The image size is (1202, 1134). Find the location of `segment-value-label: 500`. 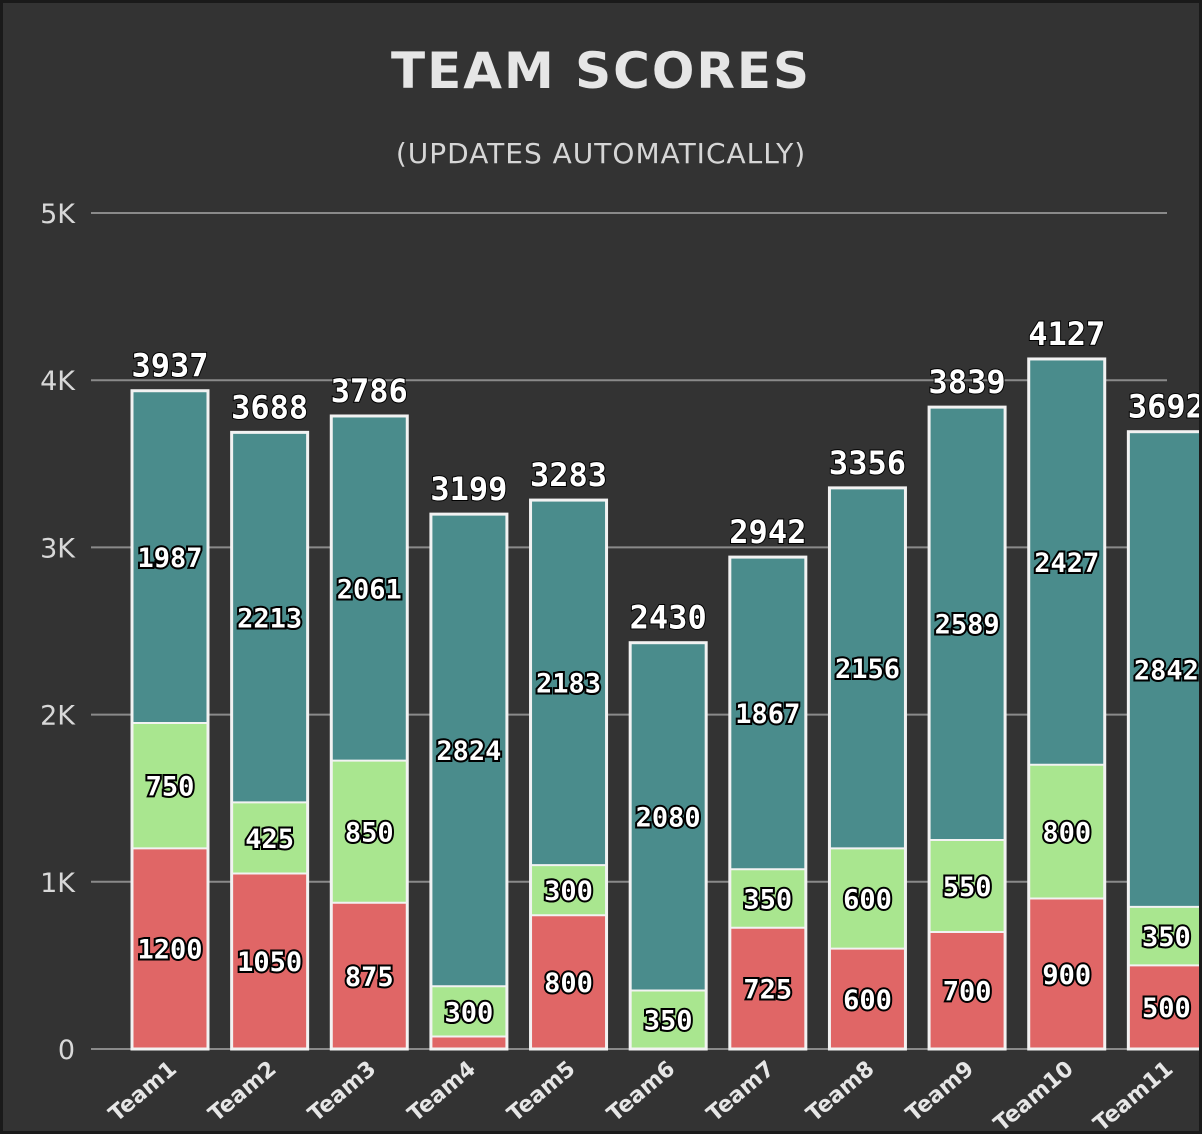

segment-value-label: 500 is located at coordinates (1166, 1008).